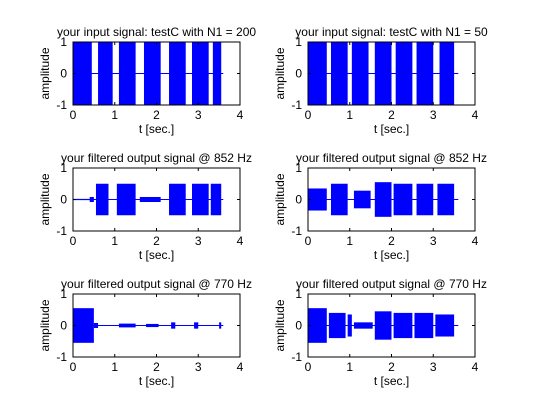 This screenshot has height=420, width=560. Describe the element at coordinates (156, 32) in the screenshot. I see `subplot-title: your input signal: testC with N1 = 200` at that location.